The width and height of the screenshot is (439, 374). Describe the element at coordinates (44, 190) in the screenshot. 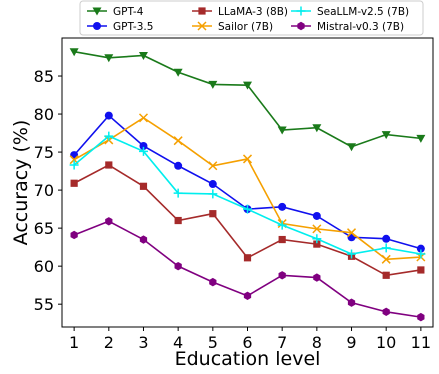

I see `y-tick-label: 70` at that location.